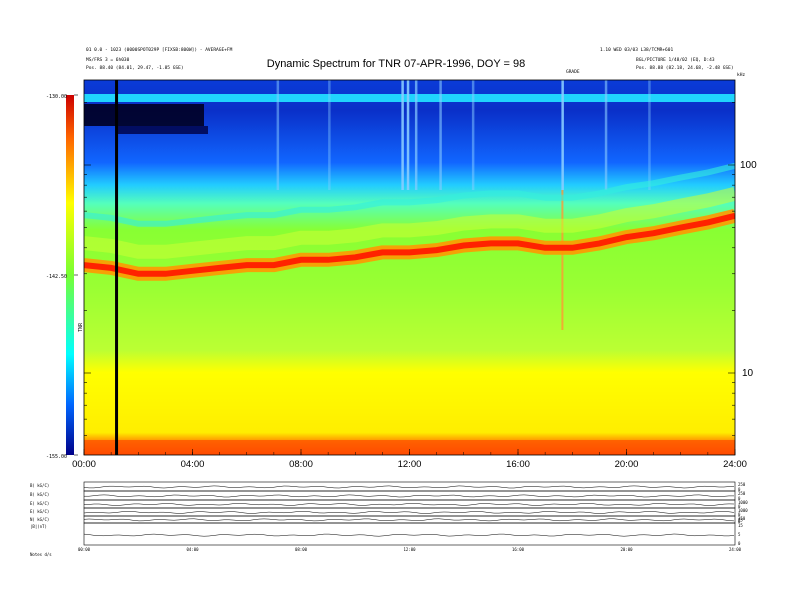  What do you see at coordinates (626, 549) in the screenshot?
I see `panel-x-tick-label: 20:00` at bounding box center [626, 549].